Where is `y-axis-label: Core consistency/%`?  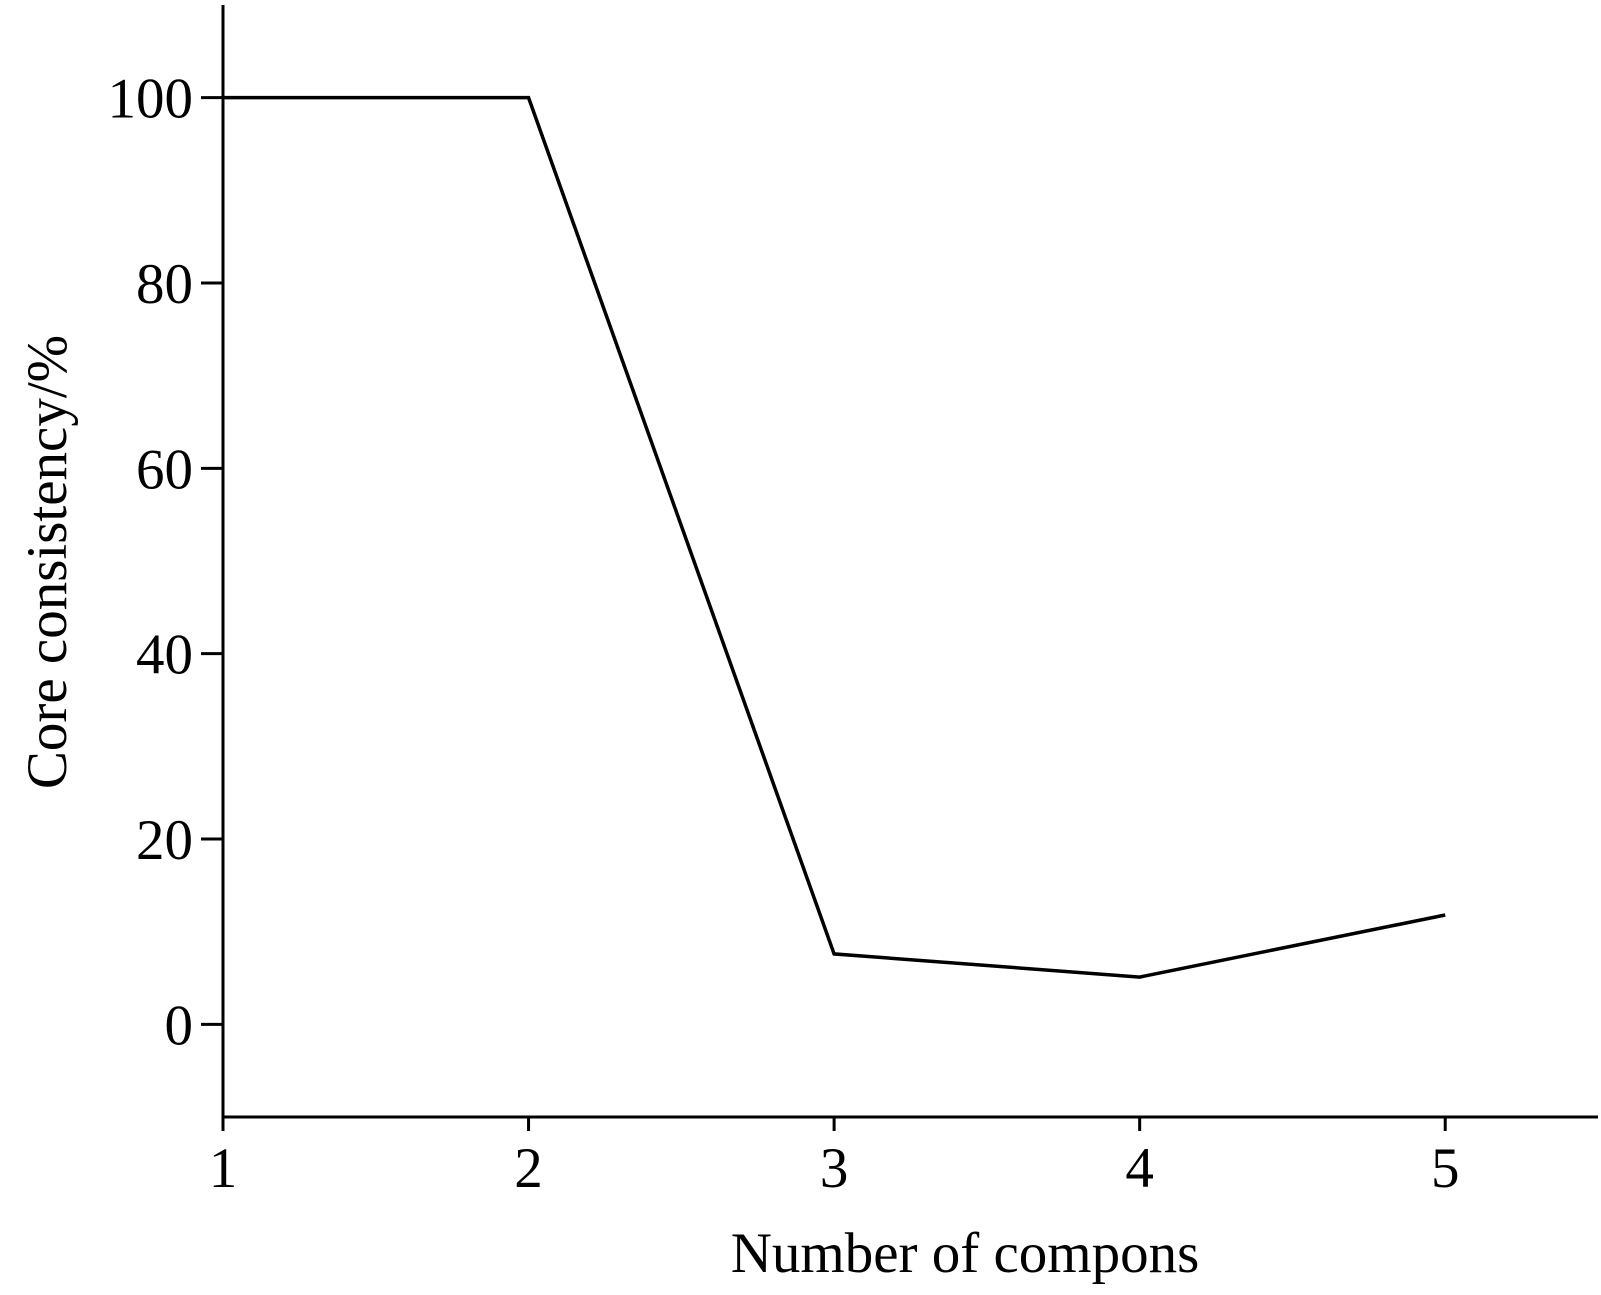 y-axis-label: Core consistency/% is located at coordinates (47, 562).